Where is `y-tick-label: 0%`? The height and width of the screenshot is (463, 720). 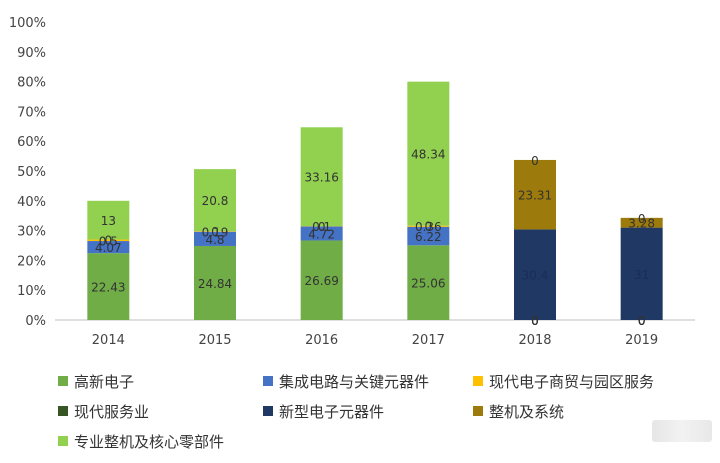 y-tick-label: 0% is located at coordinates (35, 321).